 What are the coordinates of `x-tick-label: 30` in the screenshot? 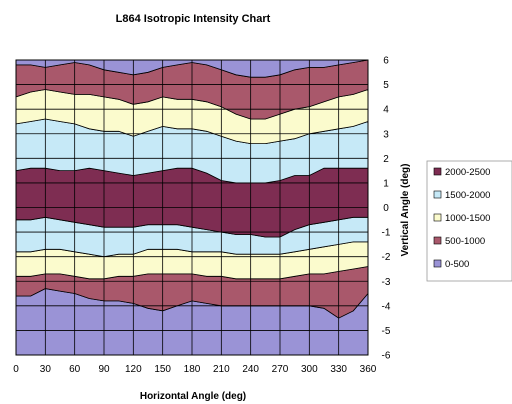 It's located at (46, 369).